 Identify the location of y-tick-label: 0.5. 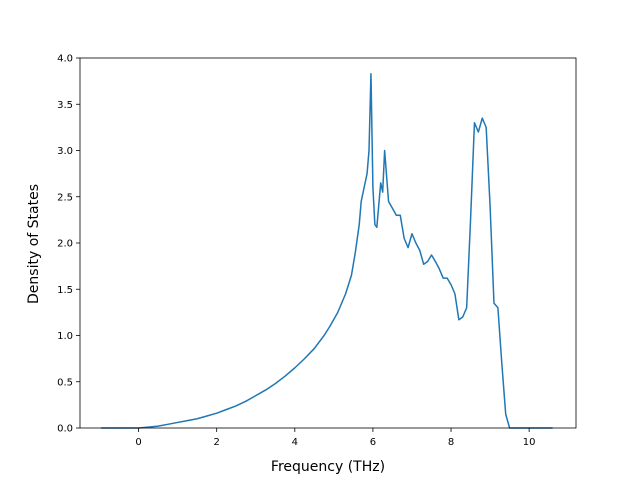
(65, 382).